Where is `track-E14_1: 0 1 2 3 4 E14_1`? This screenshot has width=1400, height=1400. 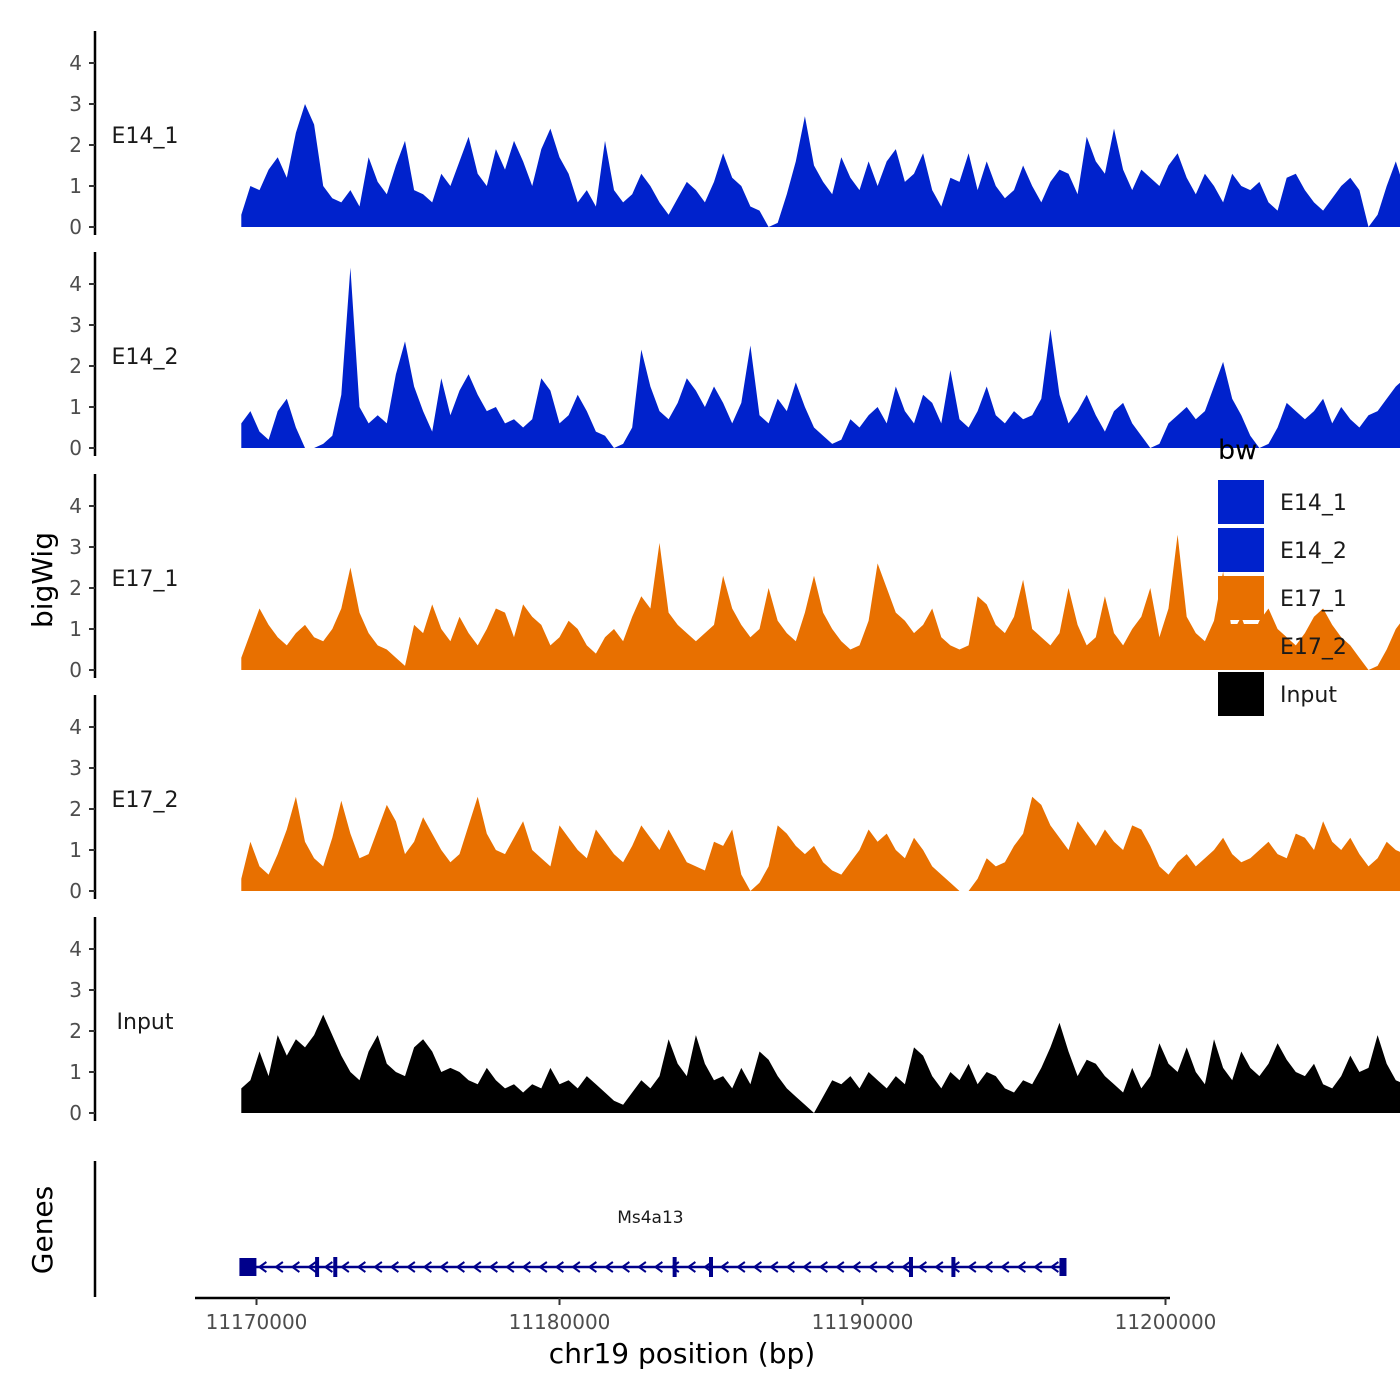
track-E14_1: 0 1 2 3 4 E14_1 is located at coordinates (734, 135).